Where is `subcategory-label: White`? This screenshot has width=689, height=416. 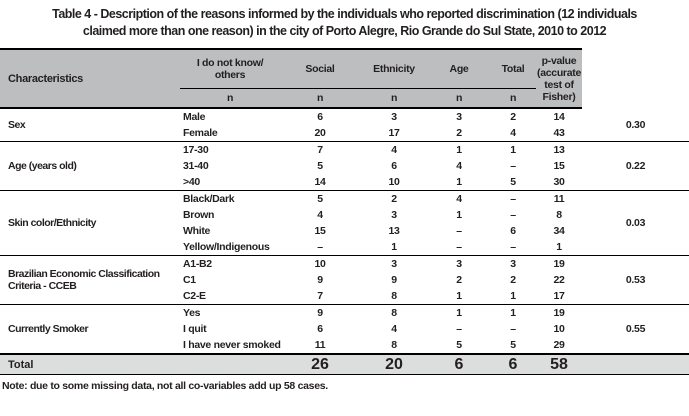
subcategory-label: White is located at coordinates (197, 231).